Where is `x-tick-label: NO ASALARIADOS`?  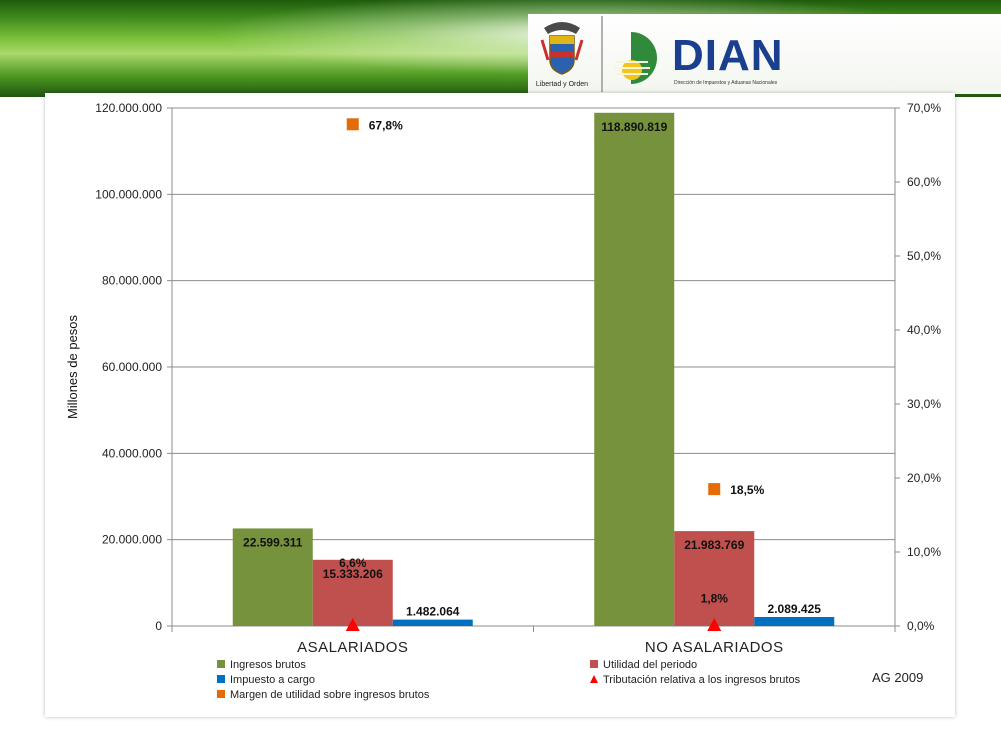 x-tick-label: NO ASALARIADOS is located at coordinates (714, 647).